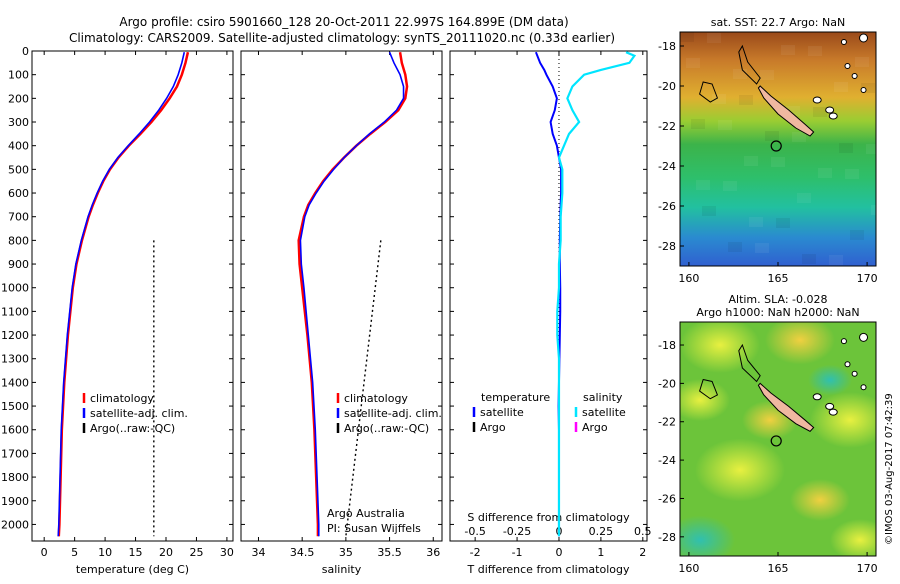 This screenshot has width=900, height=584. What do you see at coordinates (643, 531) in the screenshot?
I see `x2-tick-label: 0.5` at bounding box center [643, 531].